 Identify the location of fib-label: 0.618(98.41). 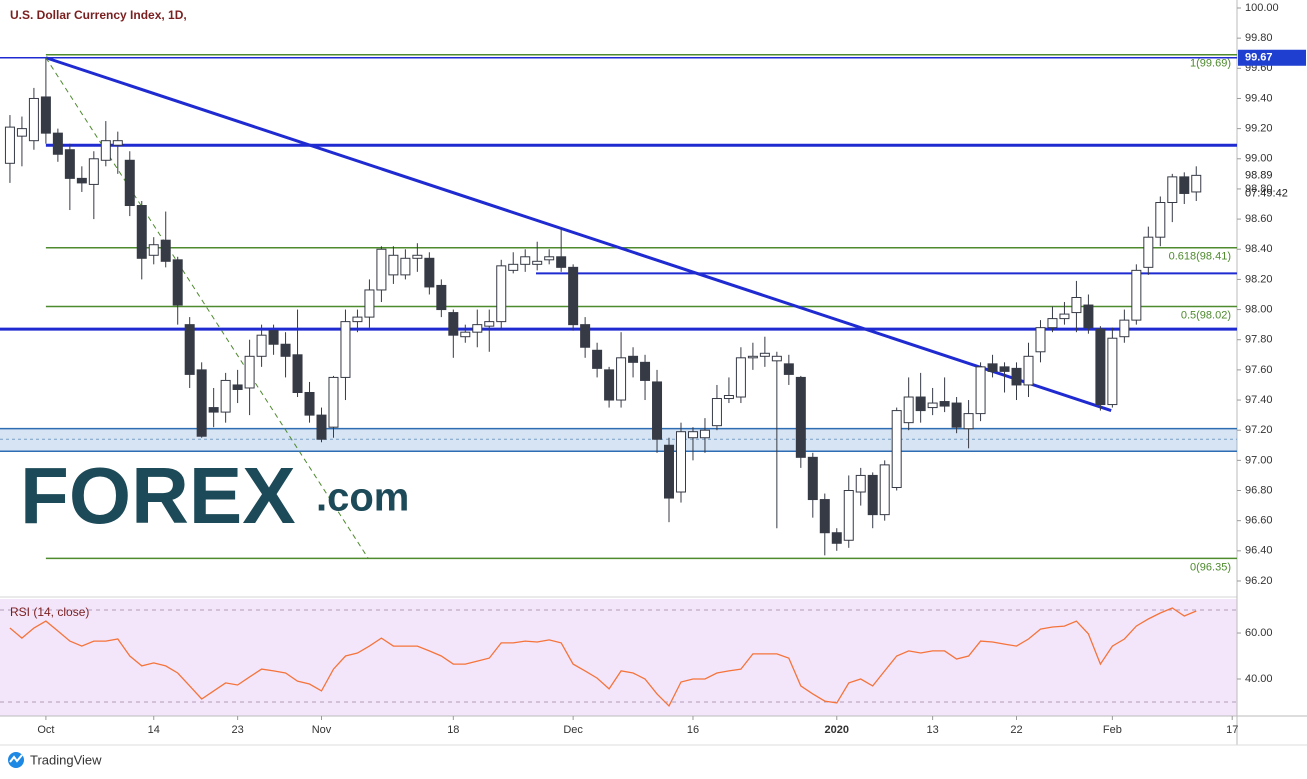
(1200, 257).